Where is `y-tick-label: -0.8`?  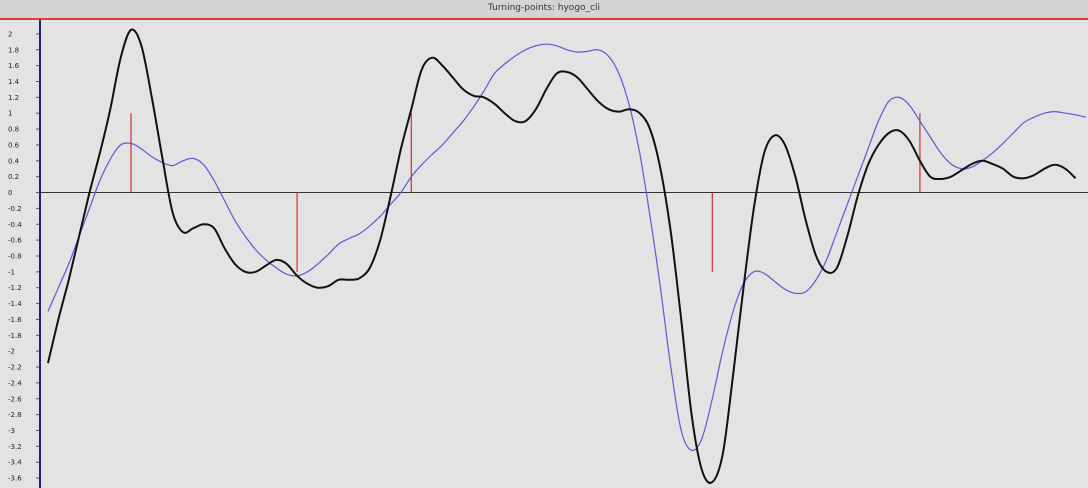 y-tick-label: -0.8 is located at coordinates (15, 256).